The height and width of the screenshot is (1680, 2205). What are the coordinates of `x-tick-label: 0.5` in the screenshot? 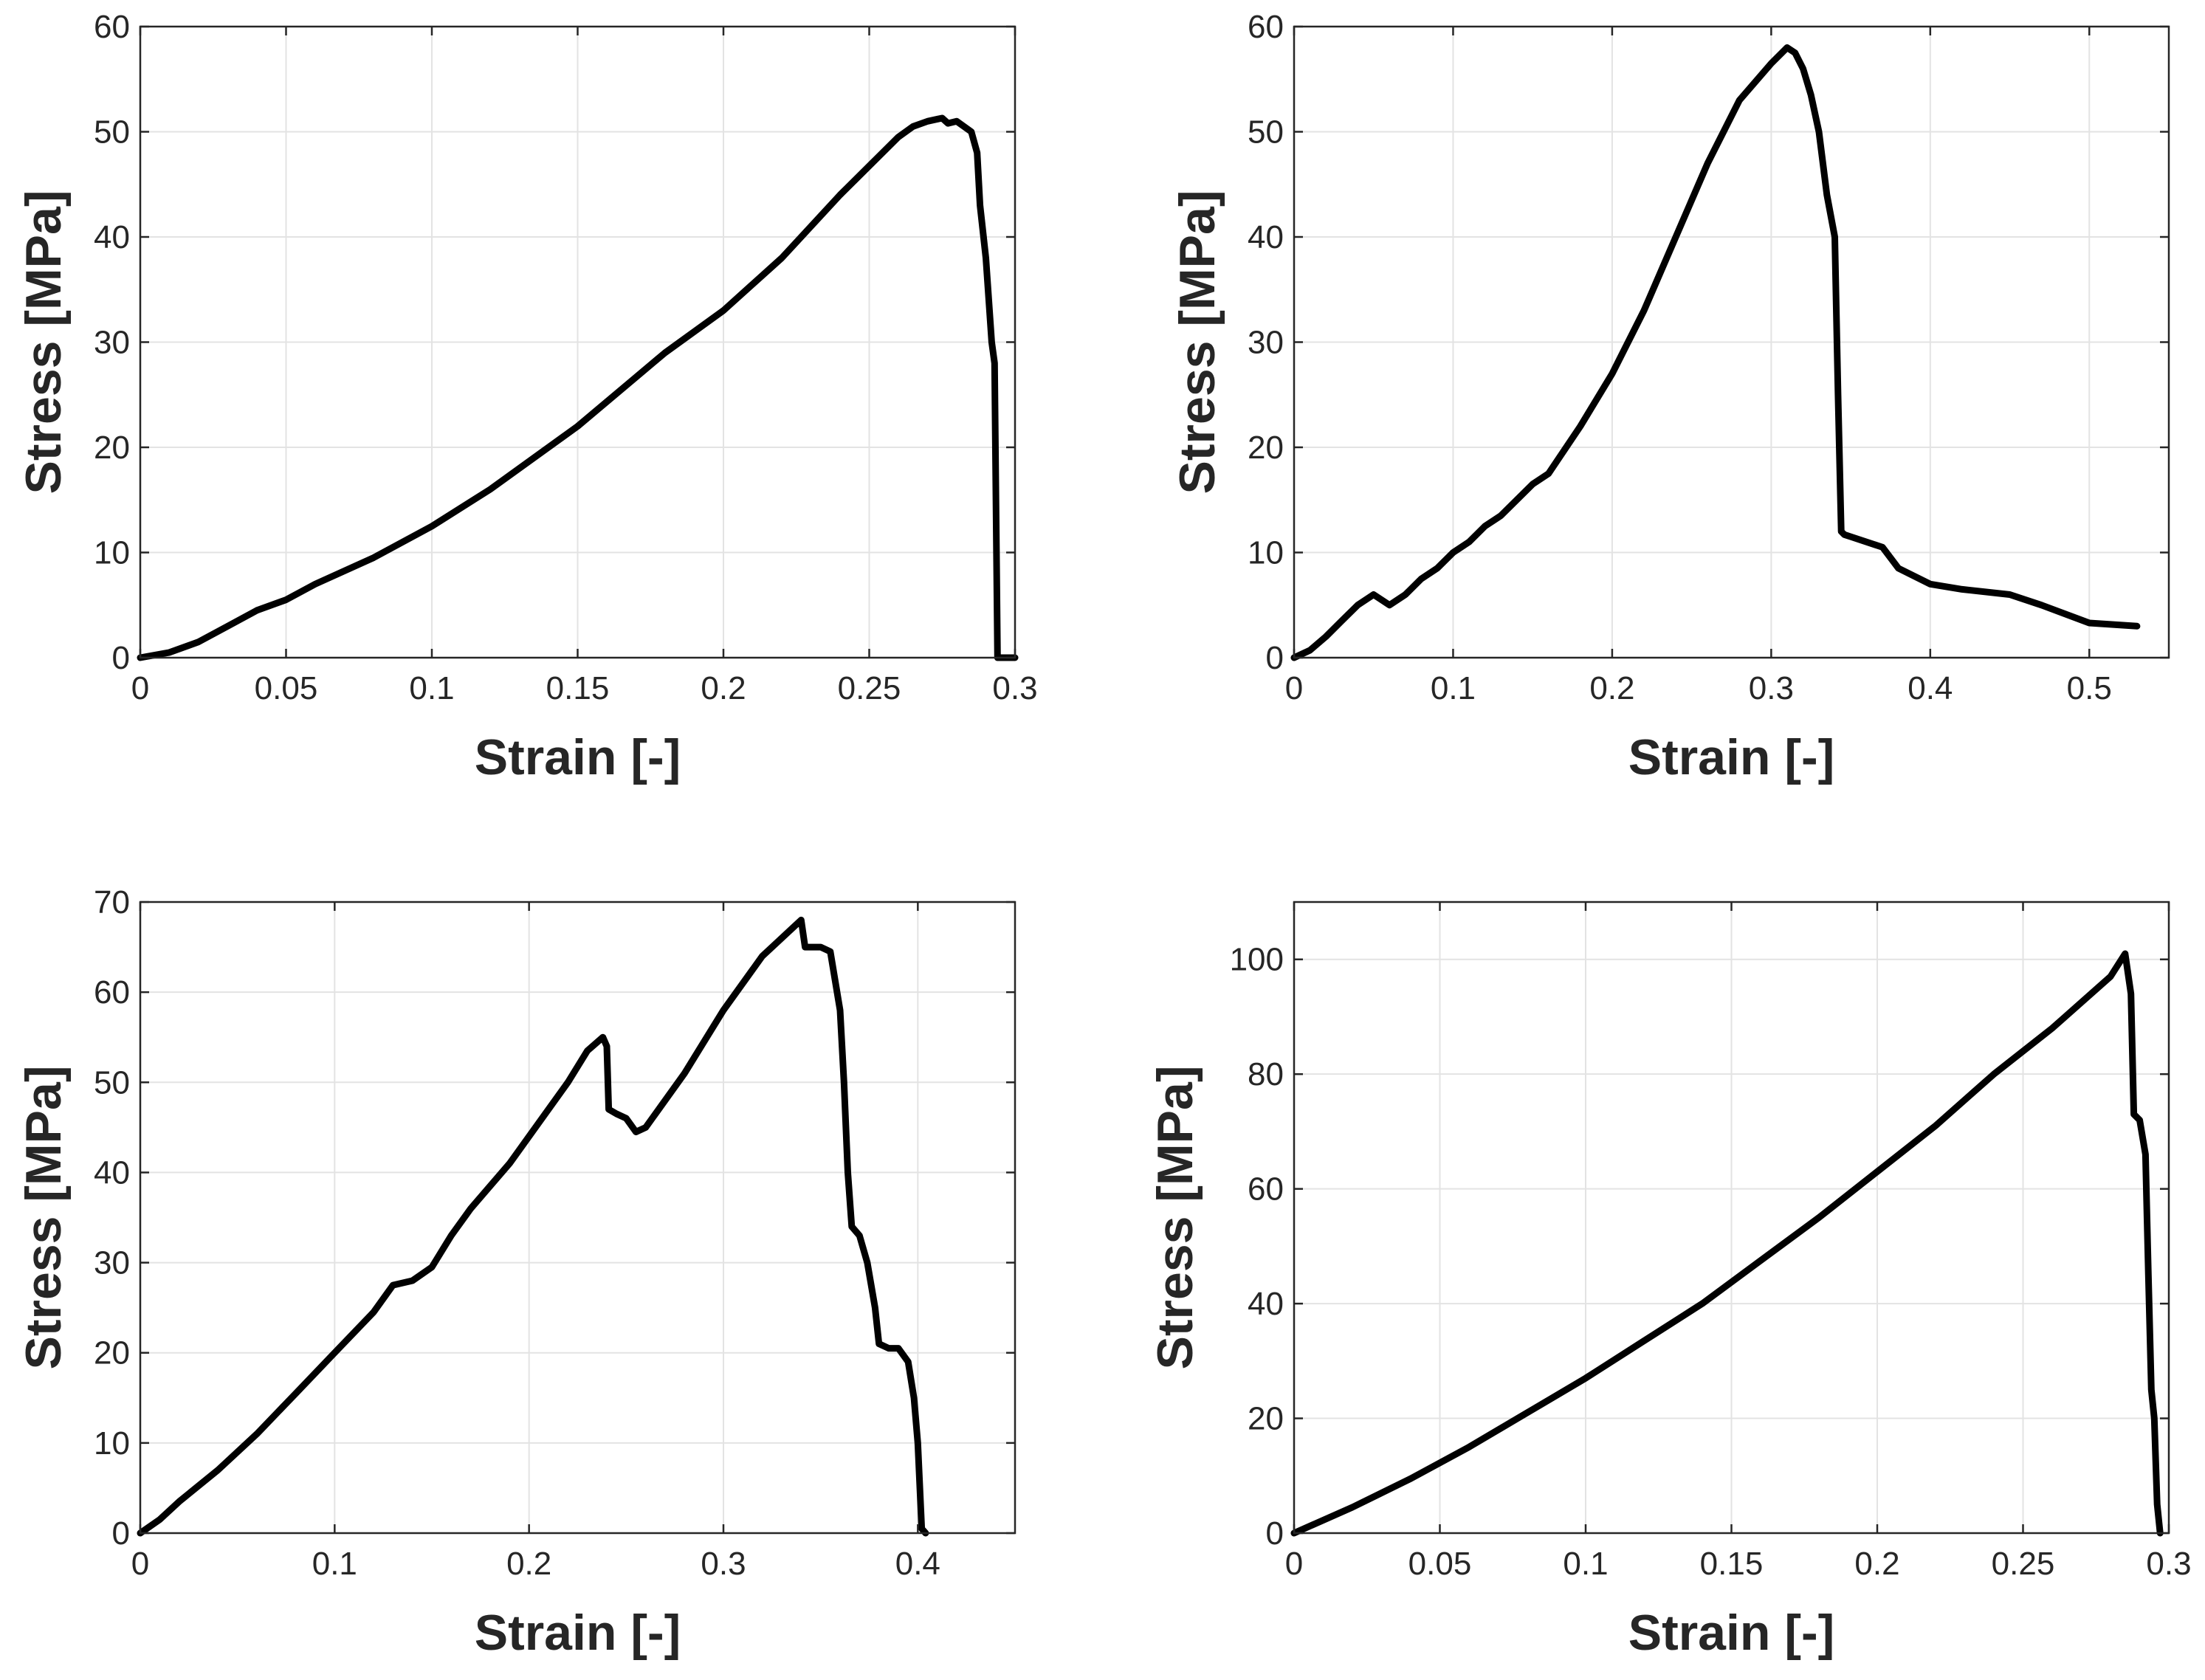 It's located at (2089, 688).